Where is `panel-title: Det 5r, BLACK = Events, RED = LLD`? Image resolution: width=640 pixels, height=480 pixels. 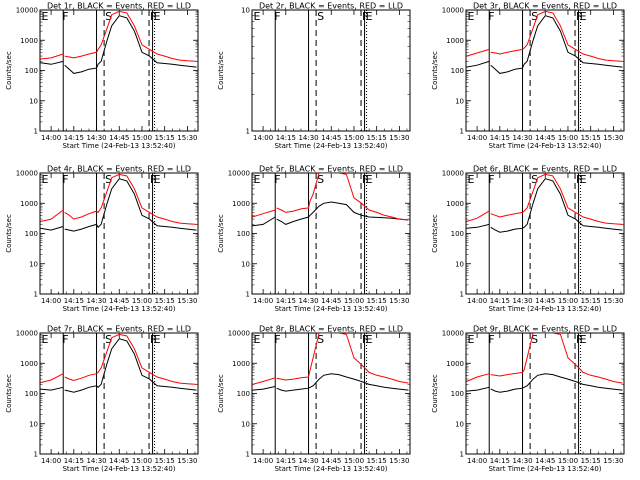
panel-title: Det 5r, BLACK = Events, RED = LLD is located at coordinates (331, 169).